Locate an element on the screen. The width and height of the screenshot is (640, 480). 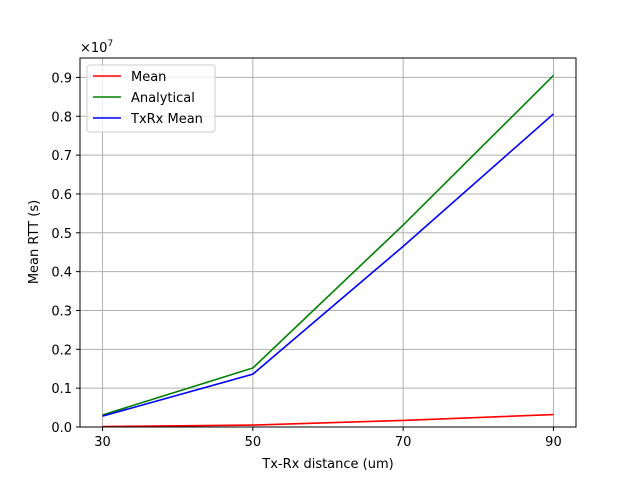
legend: Mean Analytical TxRx Mean is located at coordinates (151, 98).